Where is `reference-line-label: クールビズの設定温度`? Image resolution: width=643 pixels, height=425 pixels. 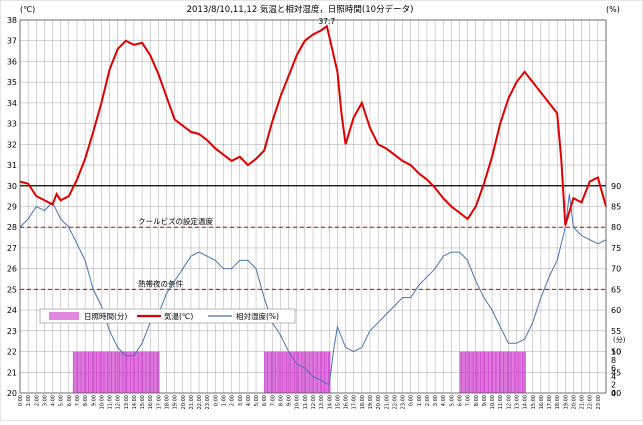
reference-line-label: クールビズの設定温度 is located at coordinates (175, 221).